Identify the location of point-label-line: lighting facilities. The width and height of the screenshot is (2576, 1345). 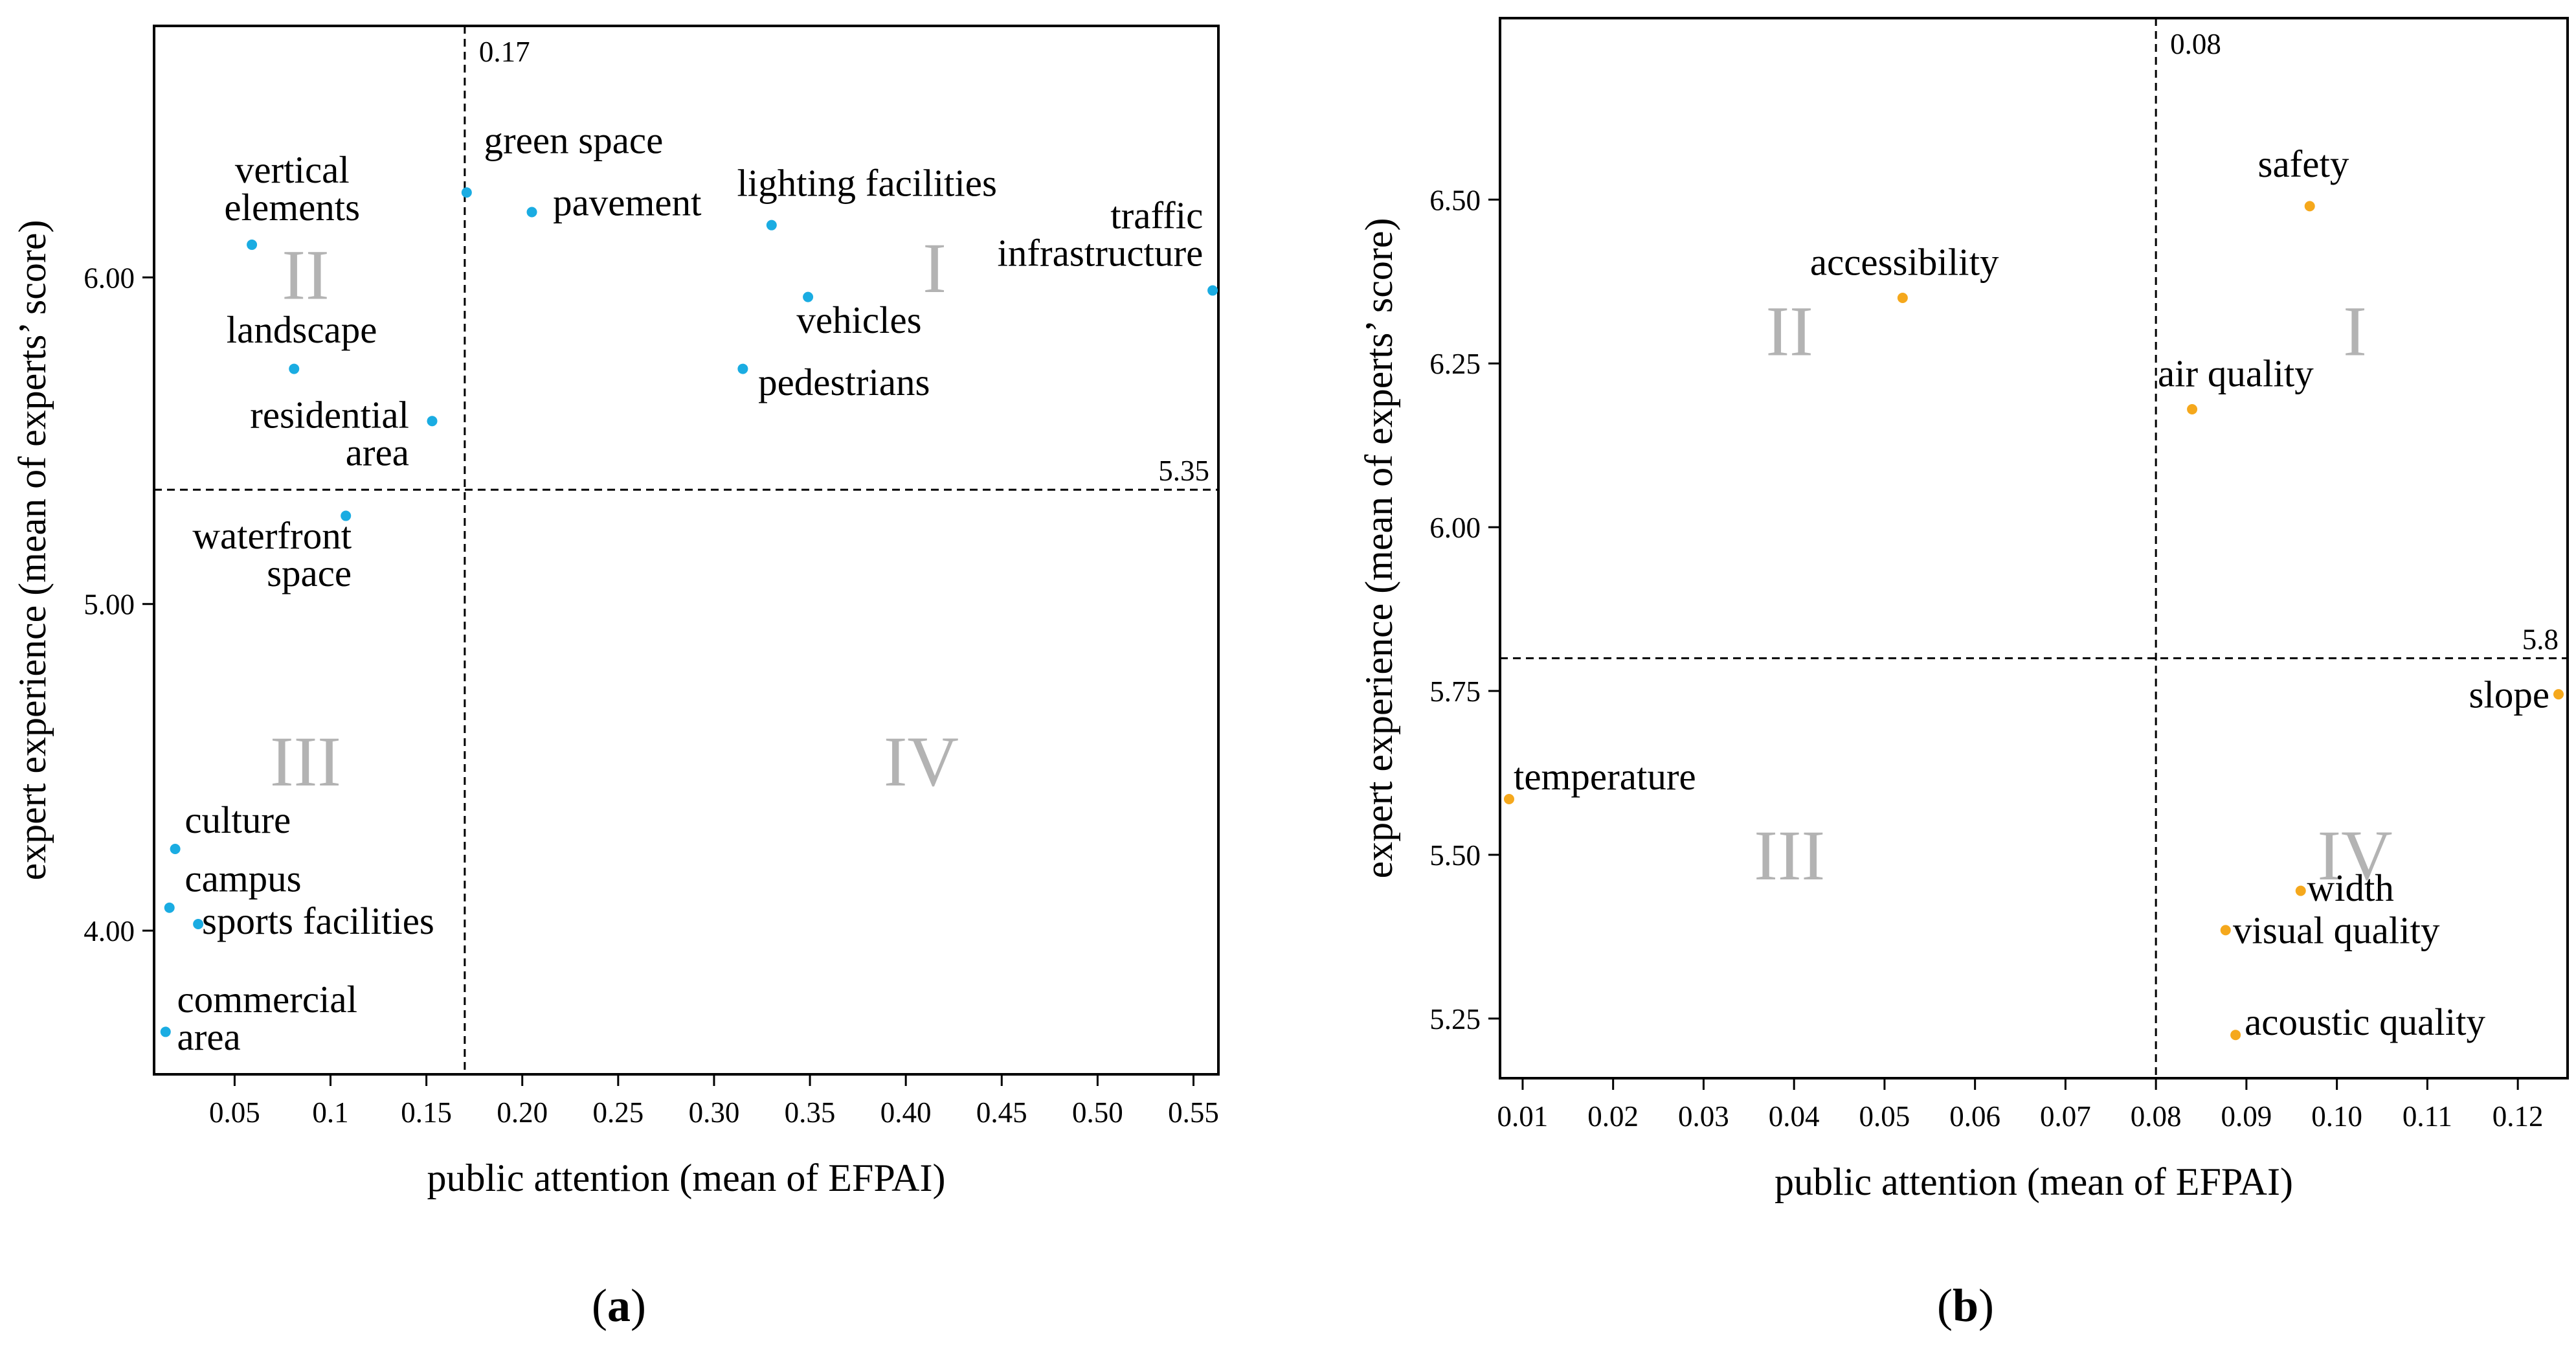
(866, 182).